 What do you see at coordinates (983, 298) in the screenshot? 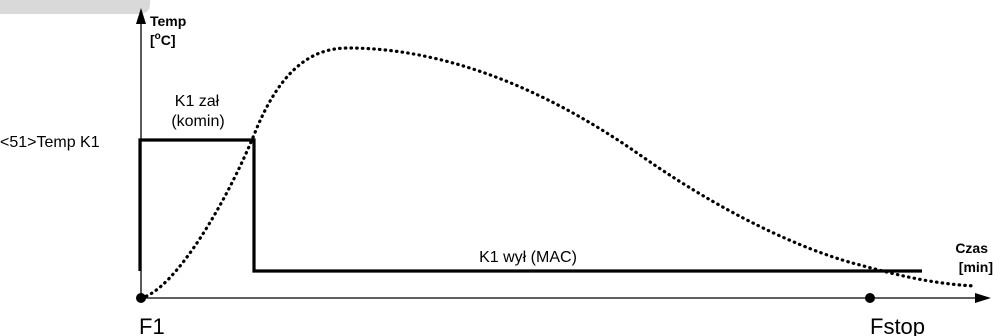
I see `x-axis-arrow` at bounding box center [983, 298].